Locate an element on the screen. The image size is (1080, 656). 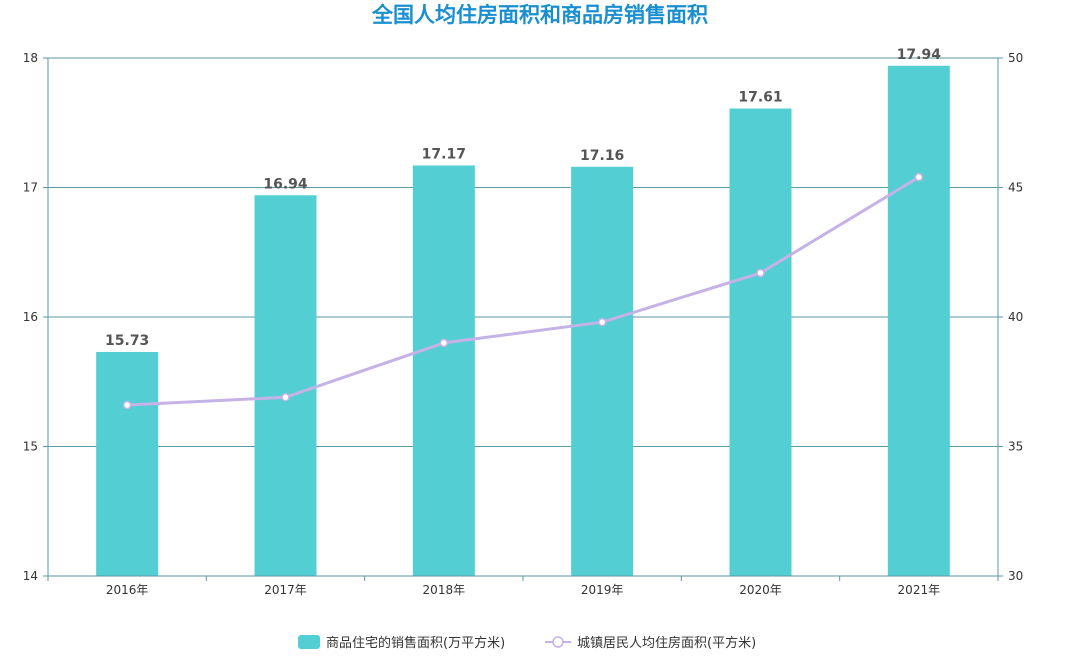
x-tick-label: 2016年 is located at coordinates (127, 590).